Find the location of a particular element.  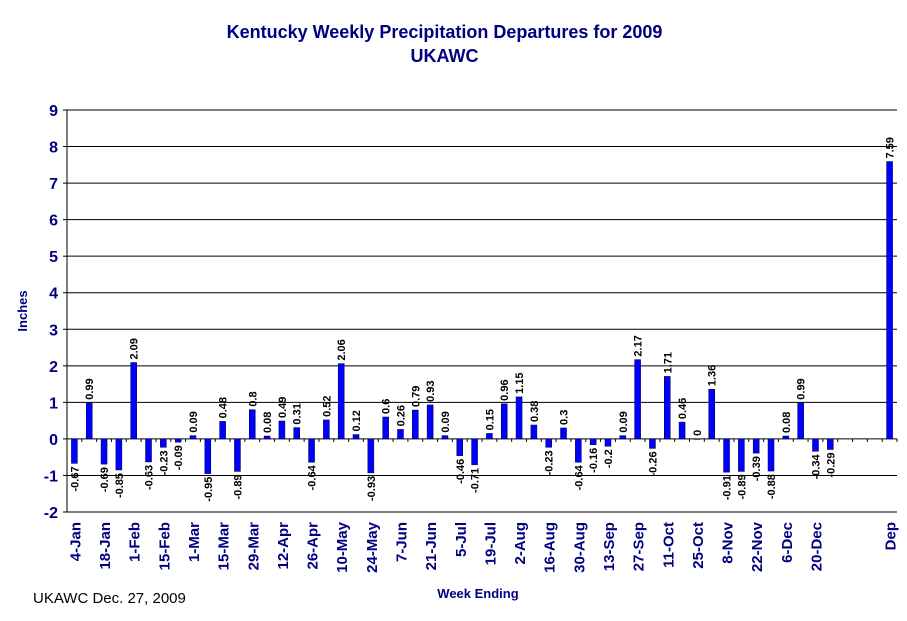

data-label: 0.38 is located at coordinates (535, 411).